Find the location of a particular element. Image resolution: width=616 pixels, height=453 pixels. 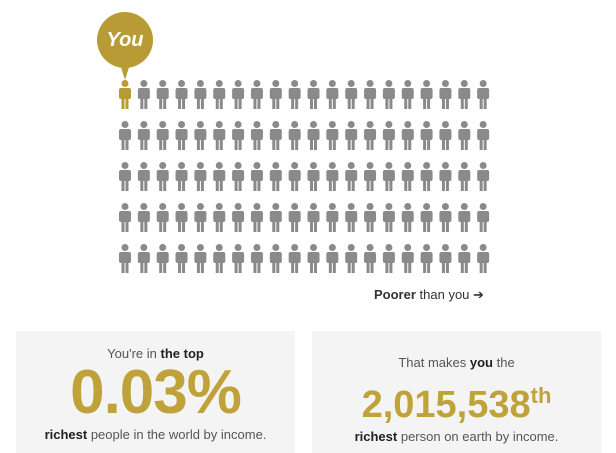

arrow-right-icon: ➔ is located at coordinates (478, 294).